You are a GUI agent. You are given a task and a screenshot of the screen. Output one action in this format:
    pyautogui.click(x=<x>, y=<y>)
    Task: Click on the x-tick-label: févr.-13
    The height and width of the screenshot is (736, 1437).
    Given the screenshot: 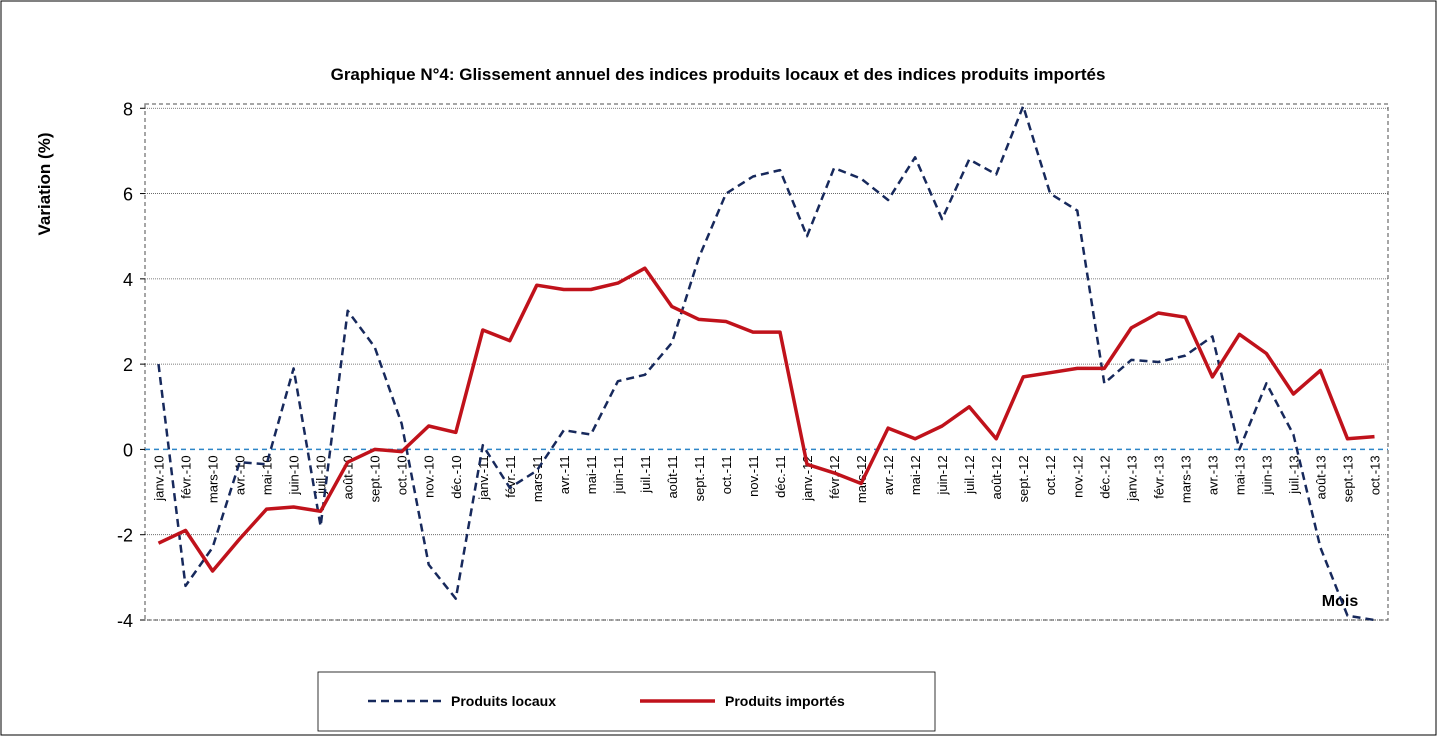 What is the action you would take?
    pyautogui.click(x=1158, y=476)
    